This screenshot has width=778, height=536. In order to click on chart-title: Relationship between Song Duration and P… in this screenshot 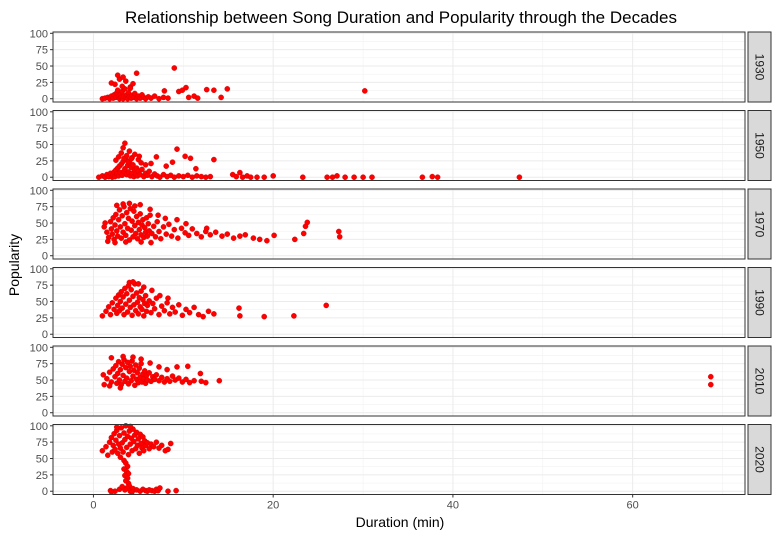, I will do `click(401, 17)`.